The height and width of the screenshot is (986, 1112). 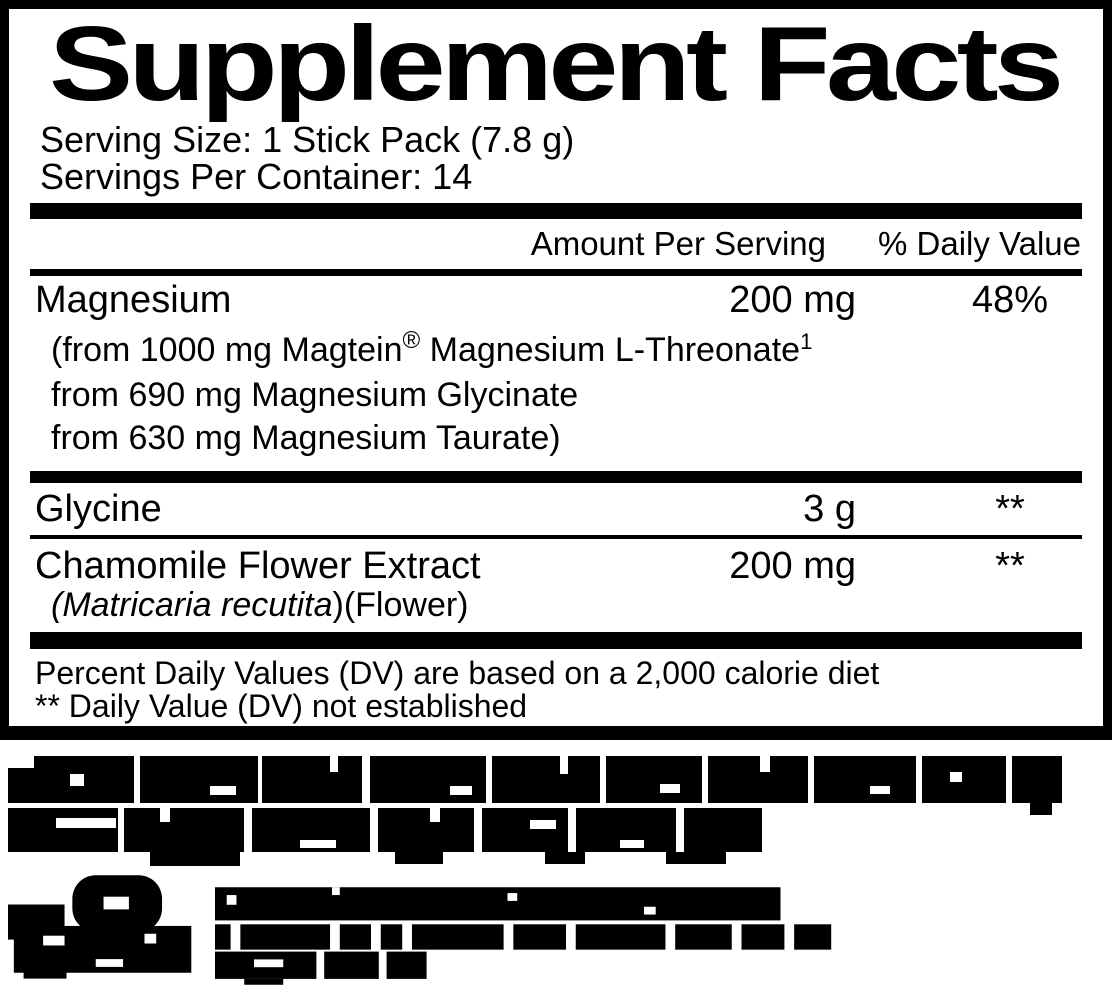 I want to click on ingredient-row-magnesium: Magnesium 200 mg 48%, so click(x=558, y=300).